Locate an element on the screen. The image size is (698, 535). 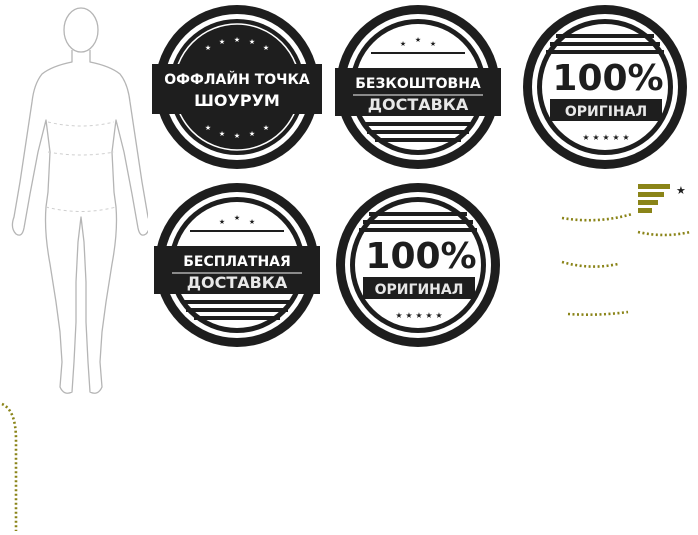
badge-line1: БЕСПЛАТНАЯ is located at coordinates (237, 262).